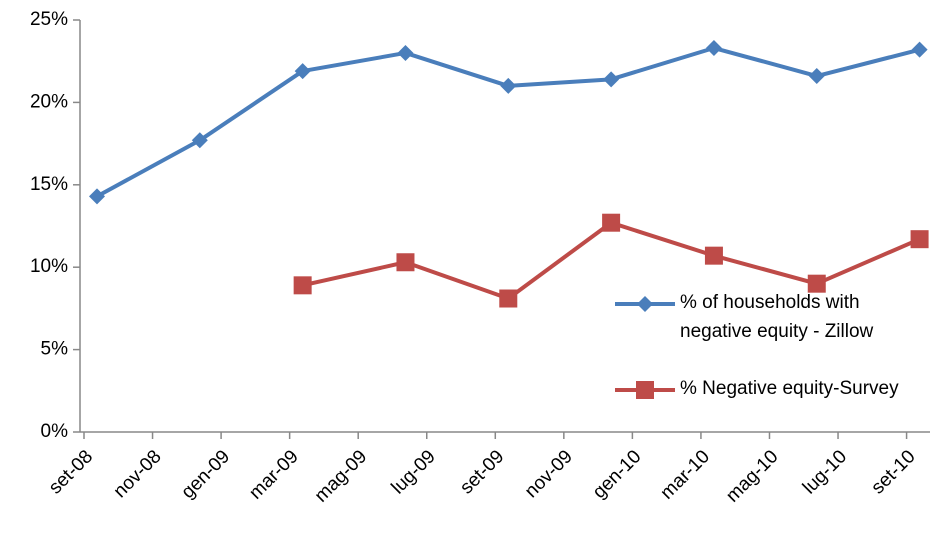 Image resolution: width=932 pixels, height=536 pixels. I want to click on x-tick-label: mag-10, so click(752, 476).